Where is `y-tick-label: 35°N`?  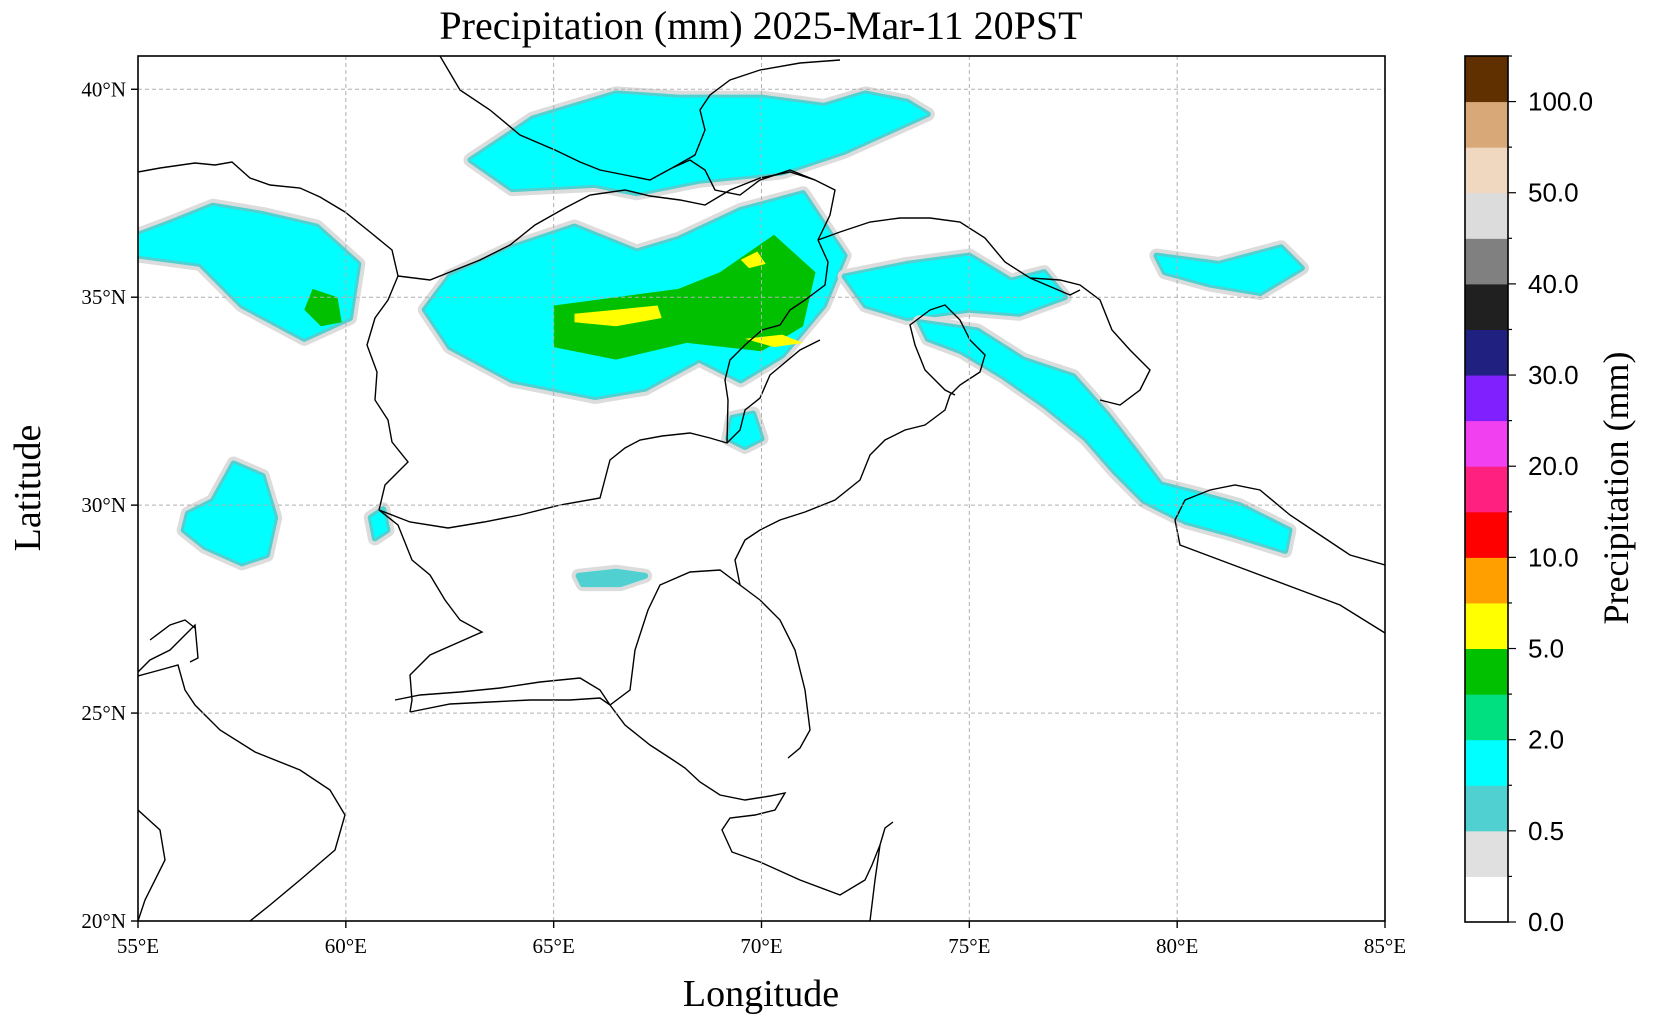
y-tick-label: 35°N is located at coordinates (103, 297).